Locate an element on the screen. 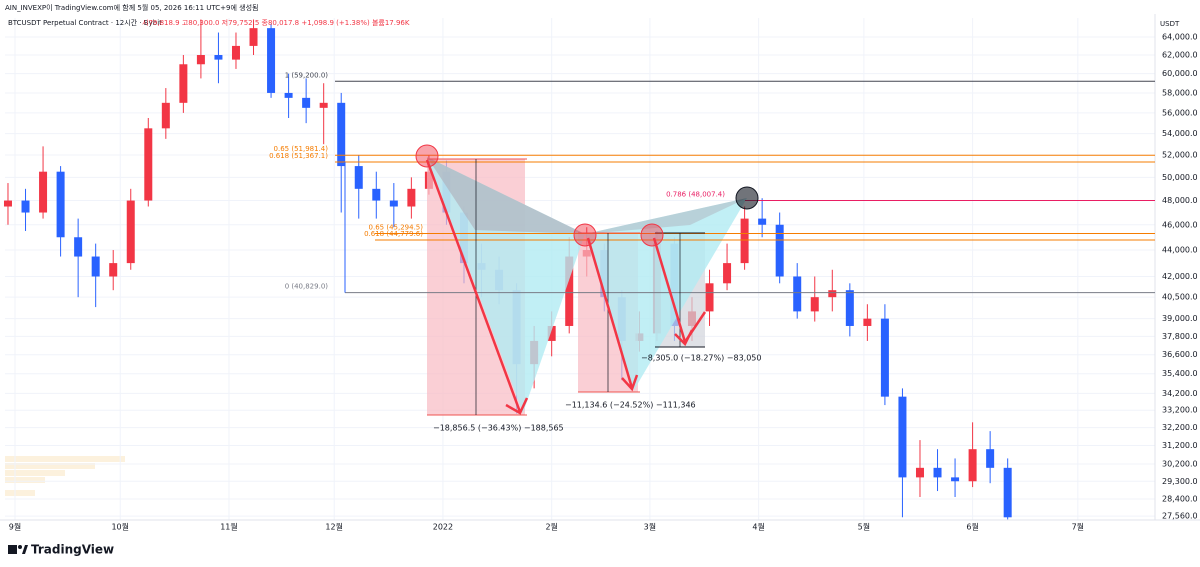 The height and width of the screenshot is (567, 1200). y-tick-label: 62,000.0 is located at coordinates (1180, 55).